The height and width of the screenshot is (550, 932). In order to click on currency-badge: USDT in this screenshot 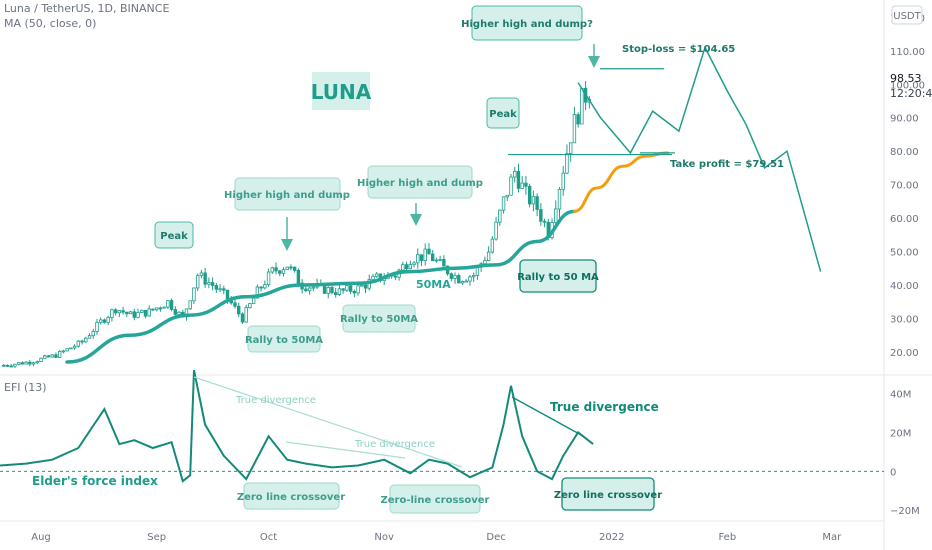, I will do `click(907, 15)`.